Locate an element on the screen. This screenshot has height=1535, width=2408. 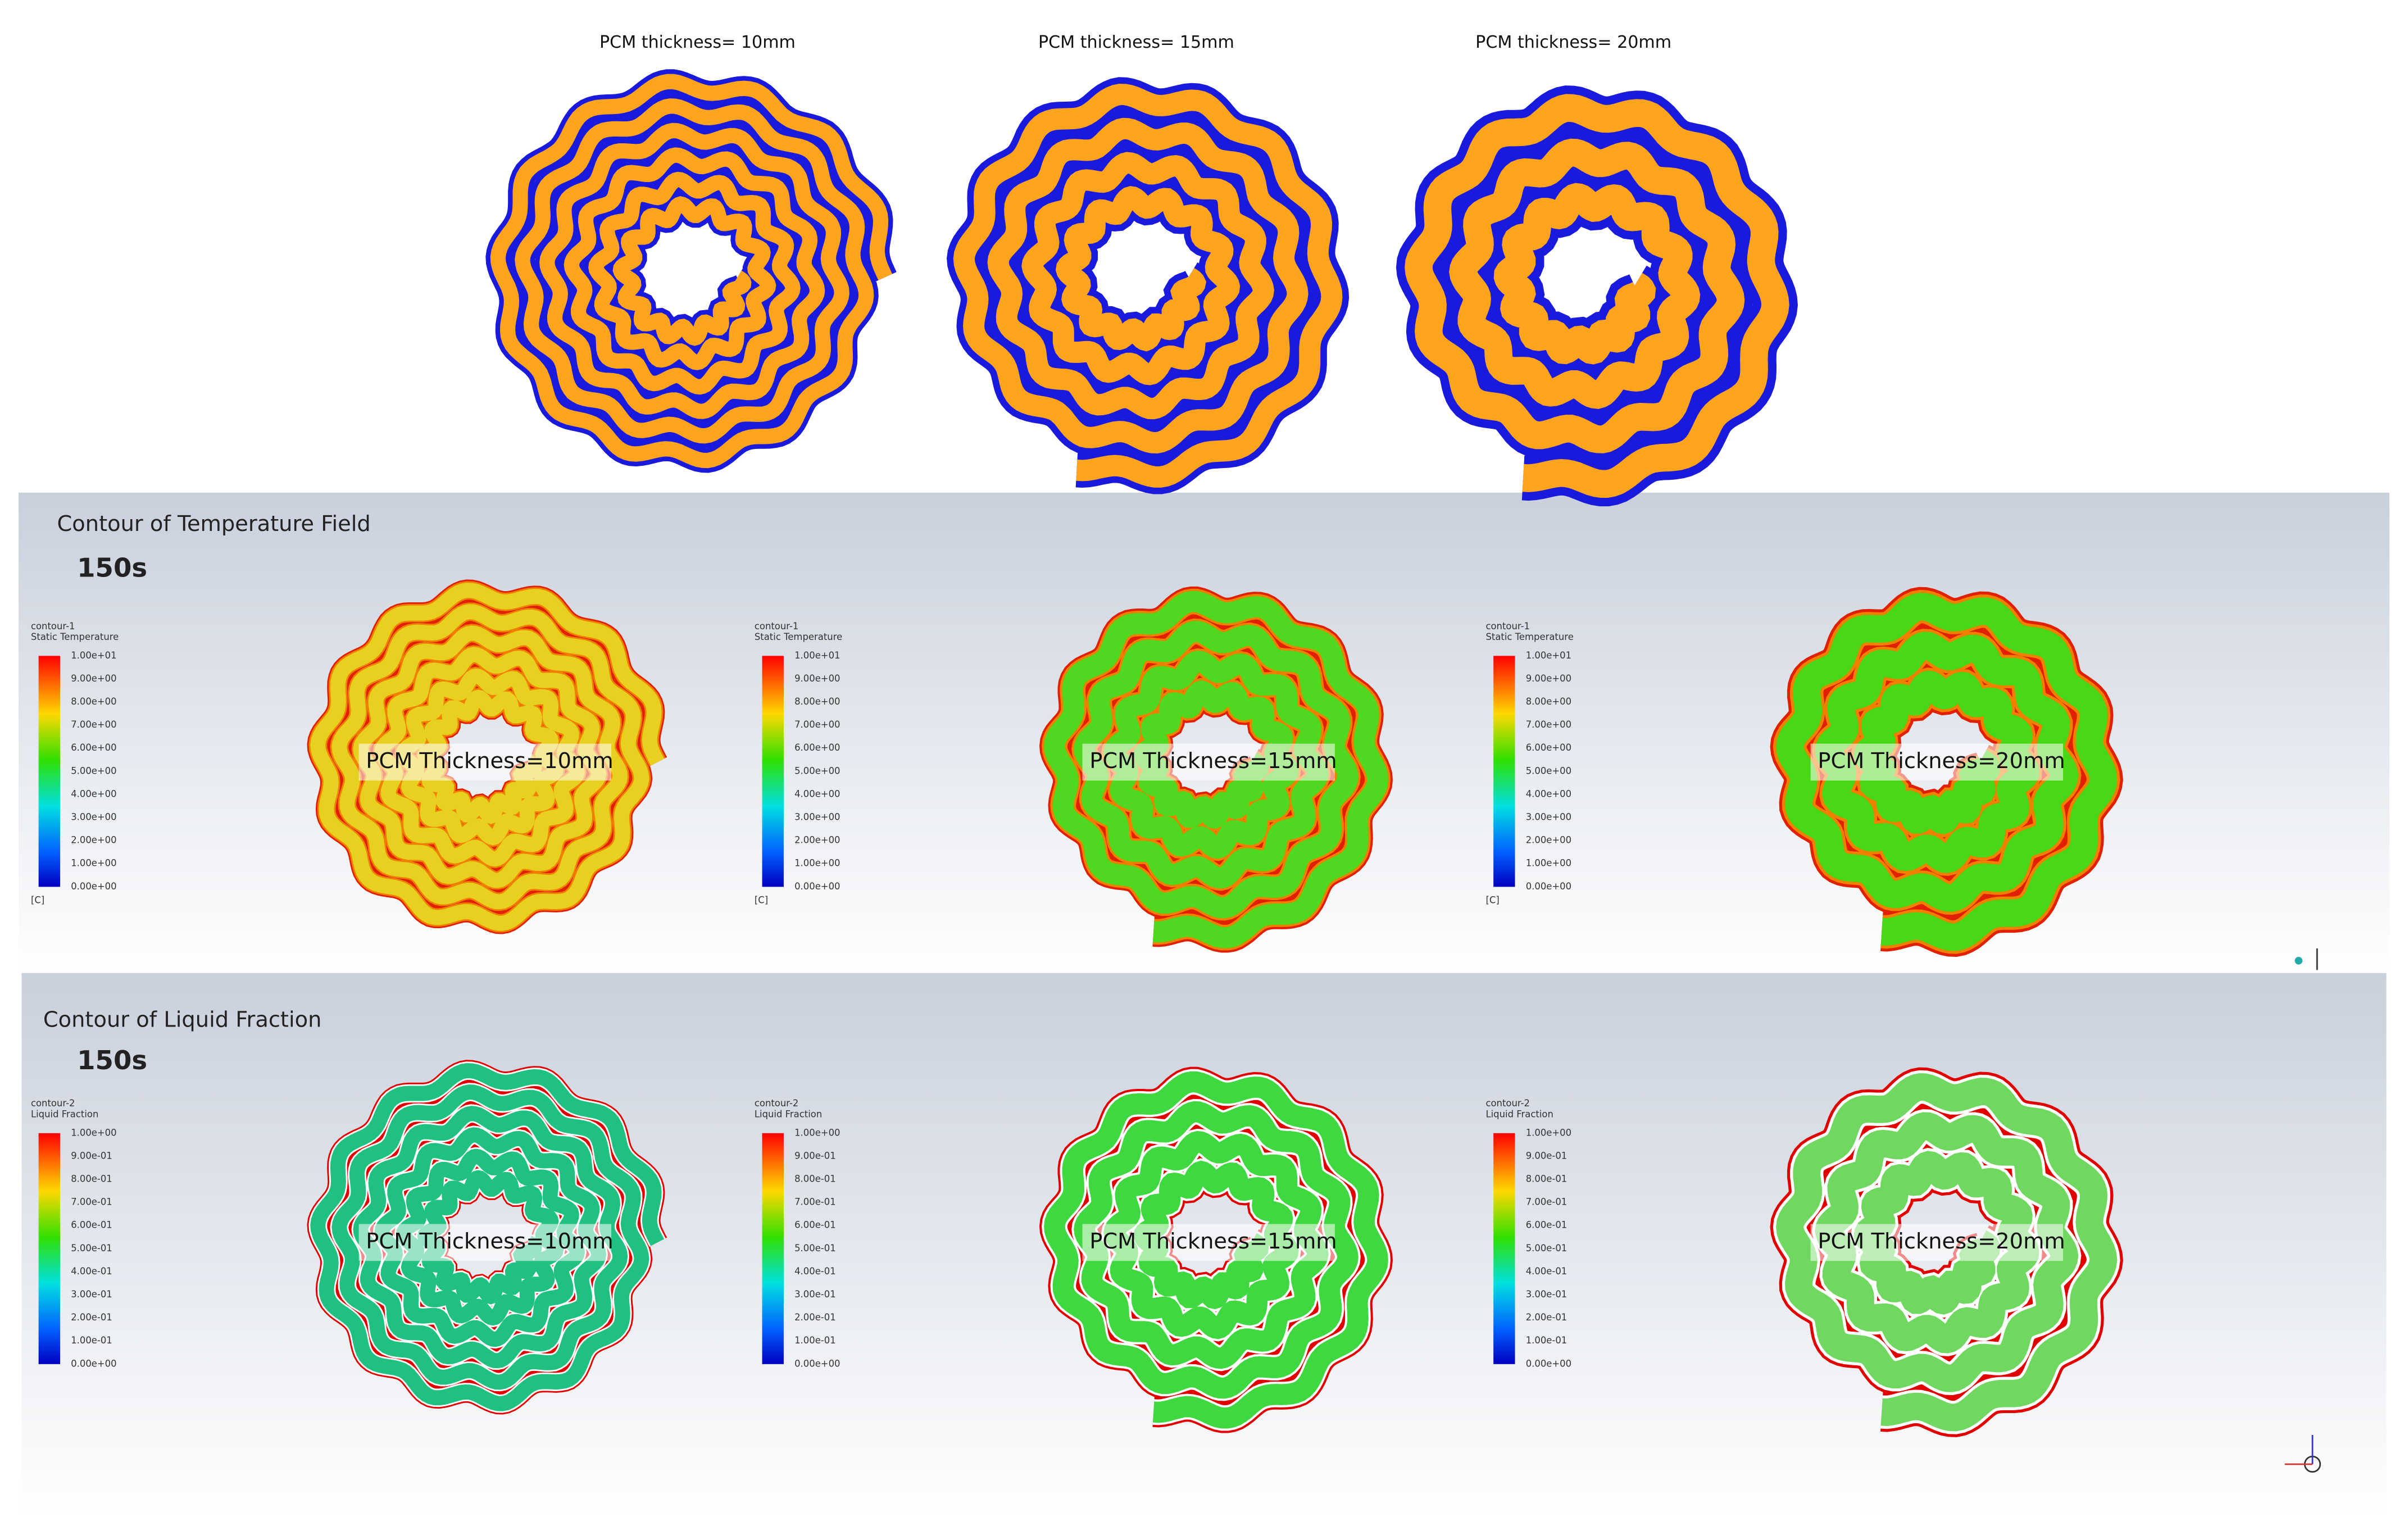
spiral-title: PCM thickness= 20mm is located at coordinates (1573, 42).